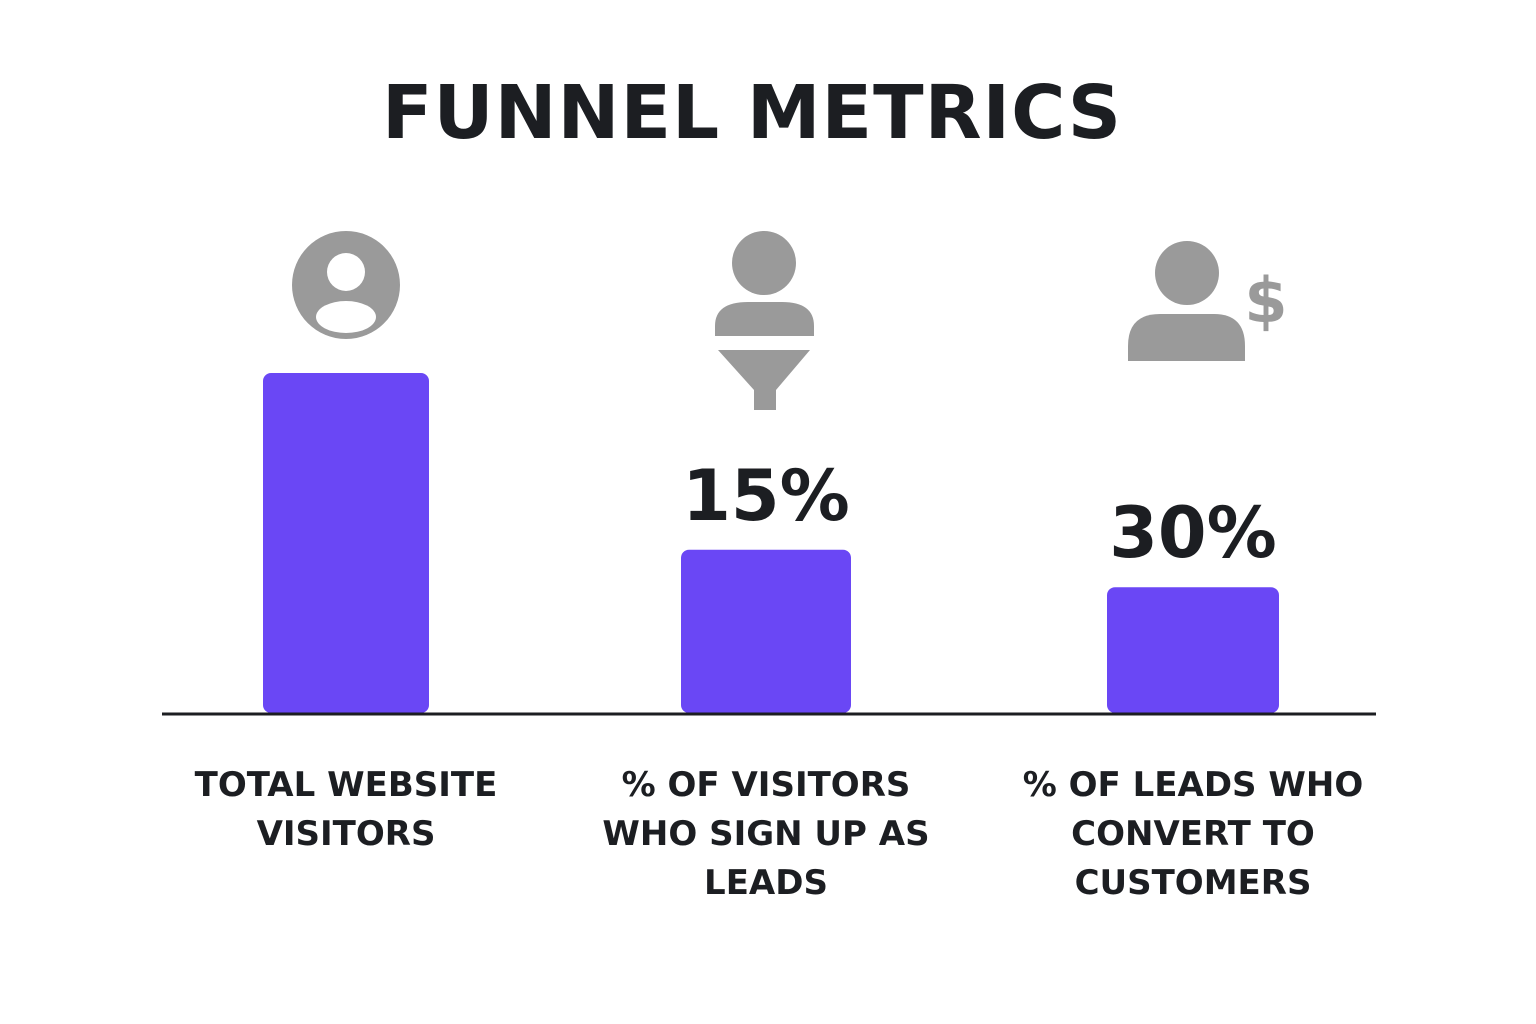  I want to click on user-dollar-icon: $, so click(1208, 301).